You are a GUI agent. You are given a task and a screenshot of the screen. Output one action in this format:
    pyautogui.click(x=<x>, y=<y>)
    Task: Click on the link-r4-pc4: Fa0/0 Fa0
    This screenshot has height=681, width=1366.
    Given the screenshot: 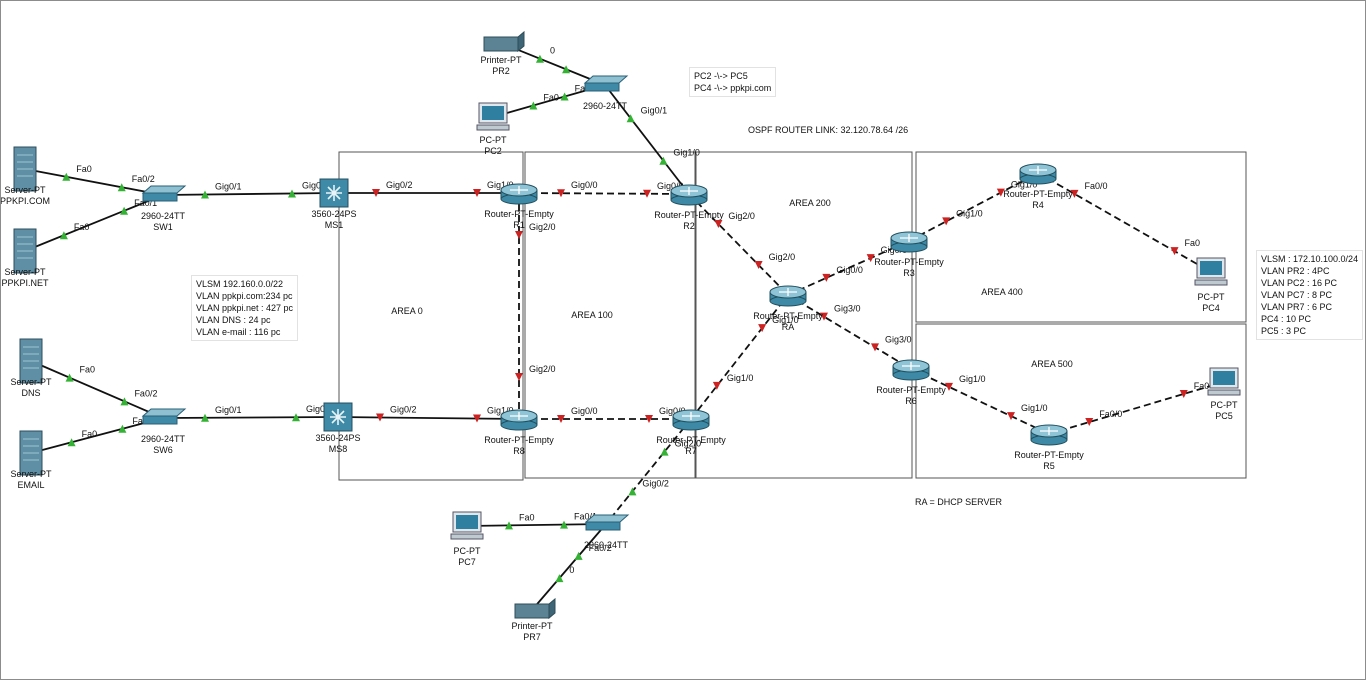 What is the action you would take?
    pyautogui.click(x=1124, y=222)
    